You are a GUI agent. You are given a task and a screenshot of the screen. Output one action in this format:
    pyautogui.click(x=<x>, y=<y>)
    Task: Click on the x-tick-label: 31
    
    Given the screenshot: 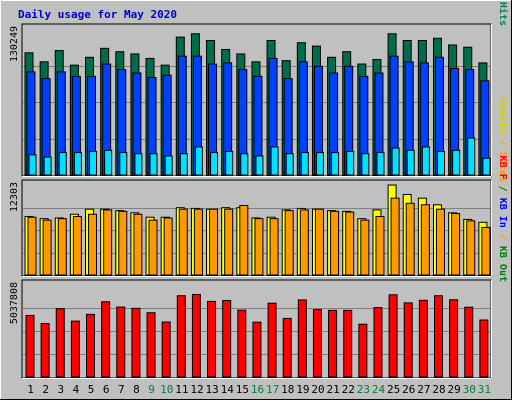 What is the action you would take?
    pyautogui.click(x=484, y=389)
    